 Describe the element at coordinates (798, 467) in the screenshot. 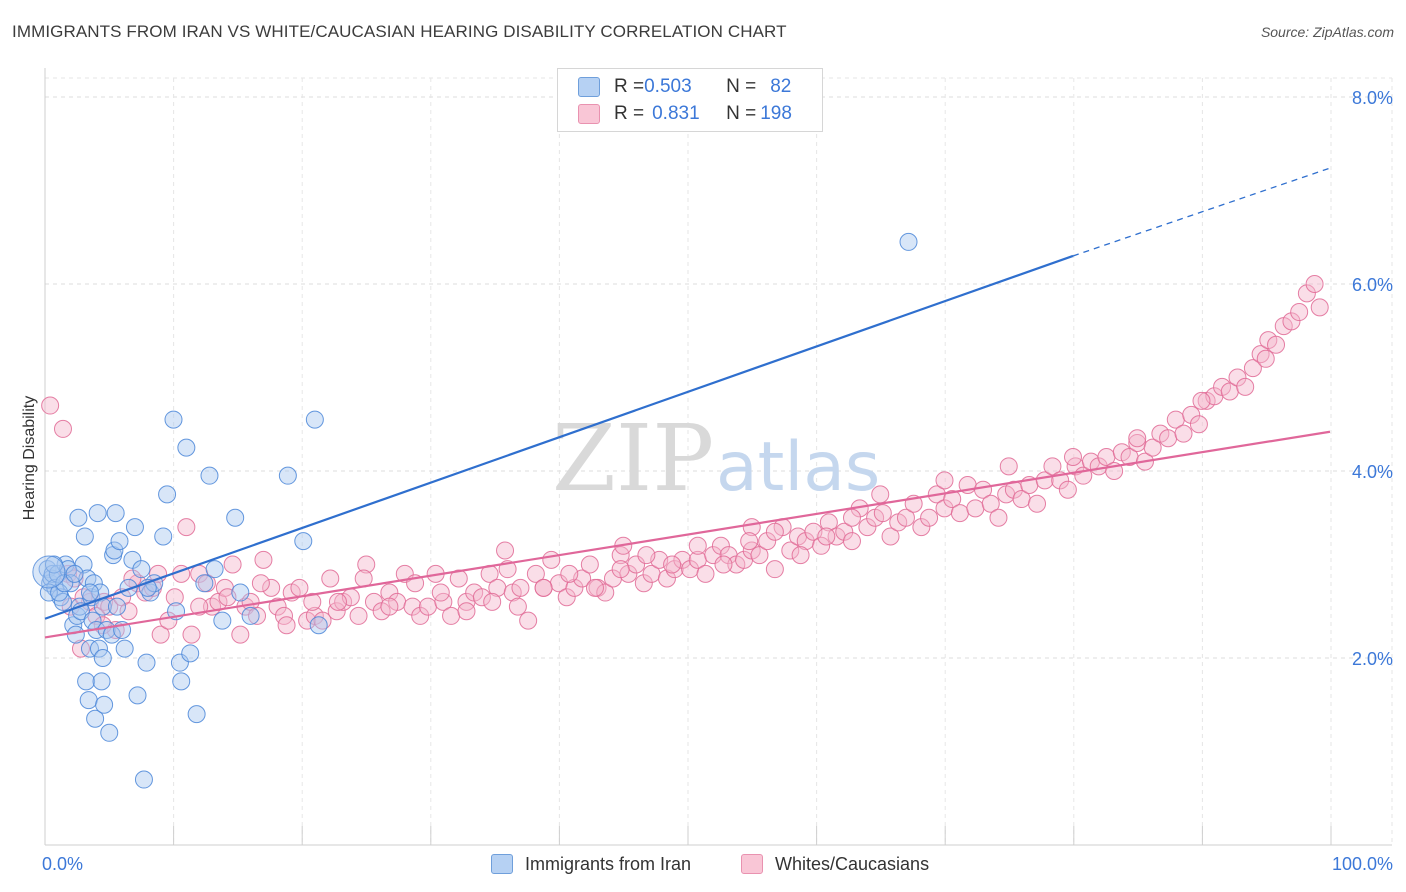

I see `watermark-atlas: atlas` at that location.